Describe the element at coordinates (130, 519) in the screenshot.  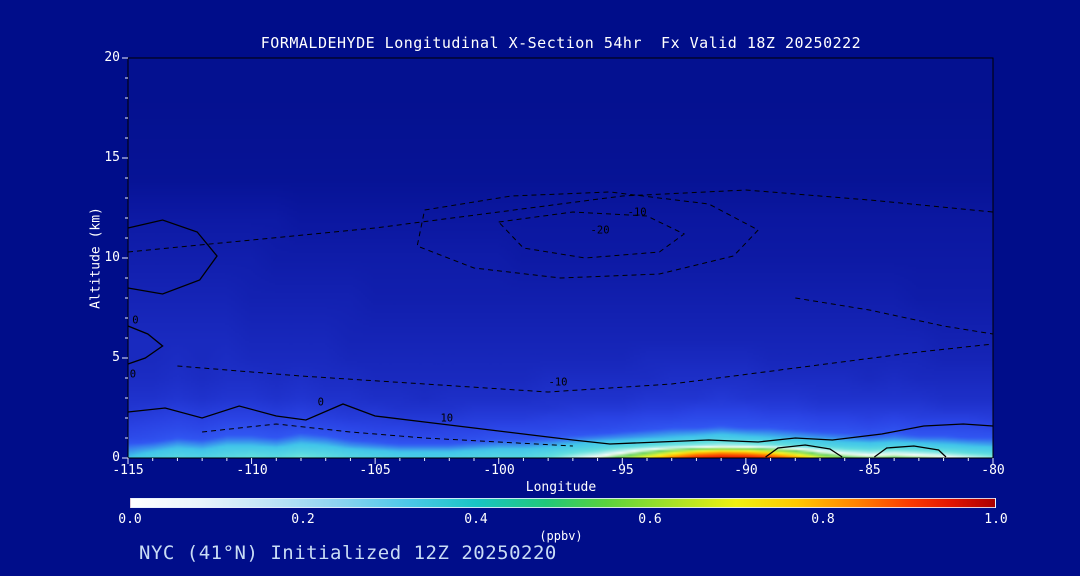
I see `colorbar-tick-label: 0.0` at that location.